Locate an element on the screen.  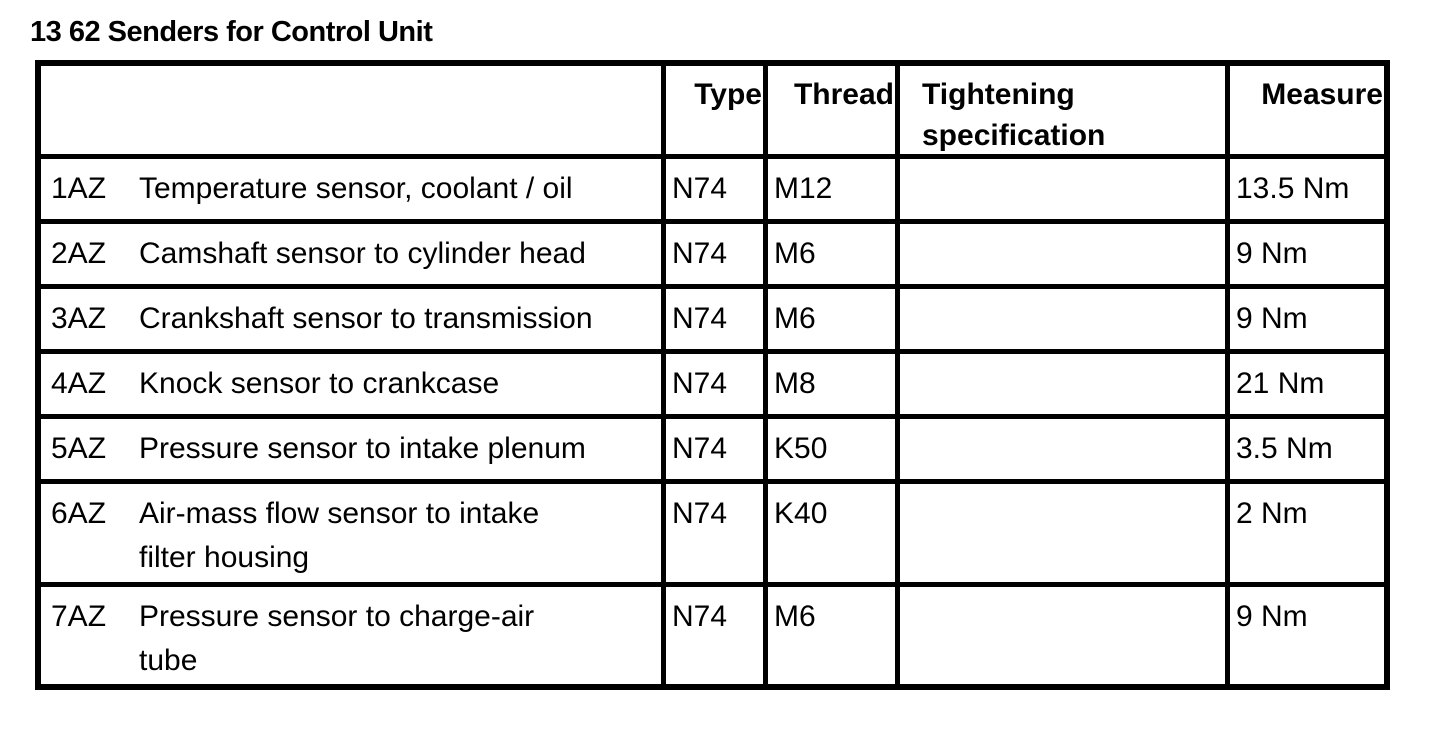
header-item is located at coordinates (351, 110).